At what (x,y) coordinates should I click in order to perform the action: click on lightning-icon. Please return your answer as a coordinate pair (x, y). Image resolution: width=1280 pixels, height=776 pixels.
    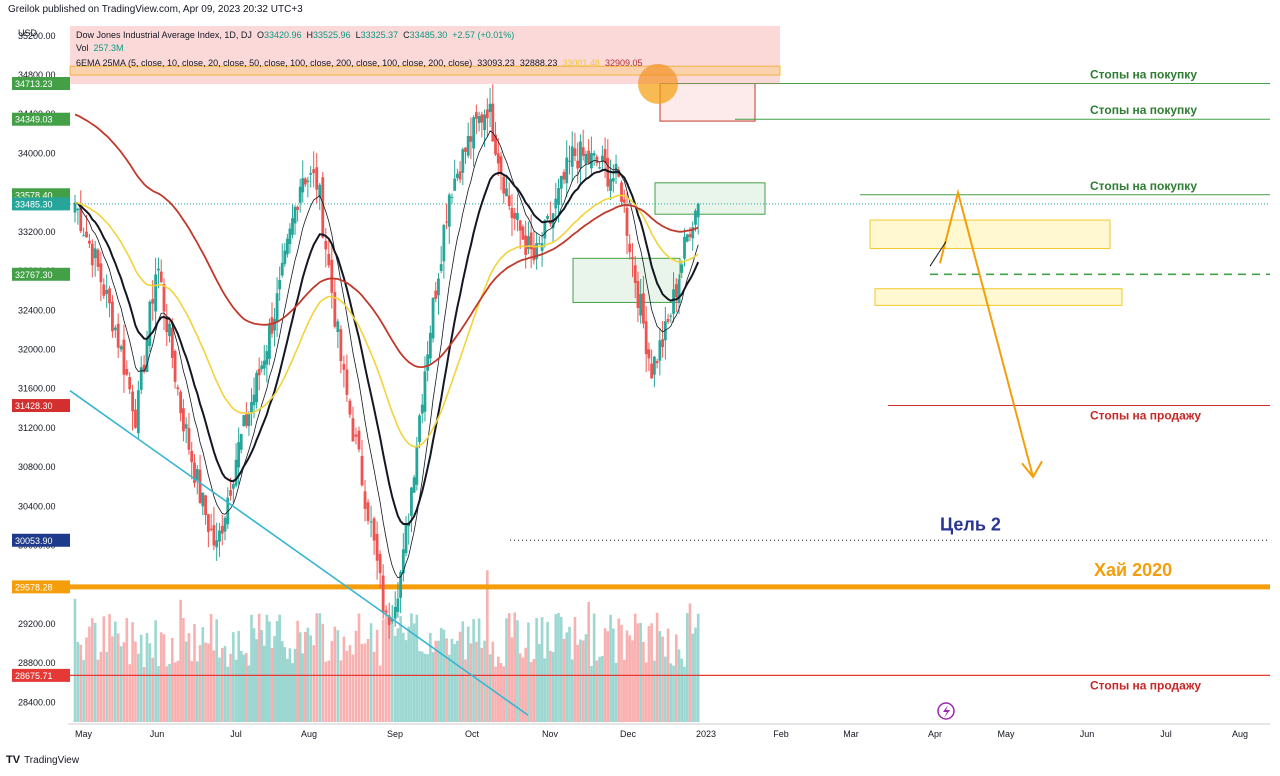
    Looking at the image, I should click on (946, 711).